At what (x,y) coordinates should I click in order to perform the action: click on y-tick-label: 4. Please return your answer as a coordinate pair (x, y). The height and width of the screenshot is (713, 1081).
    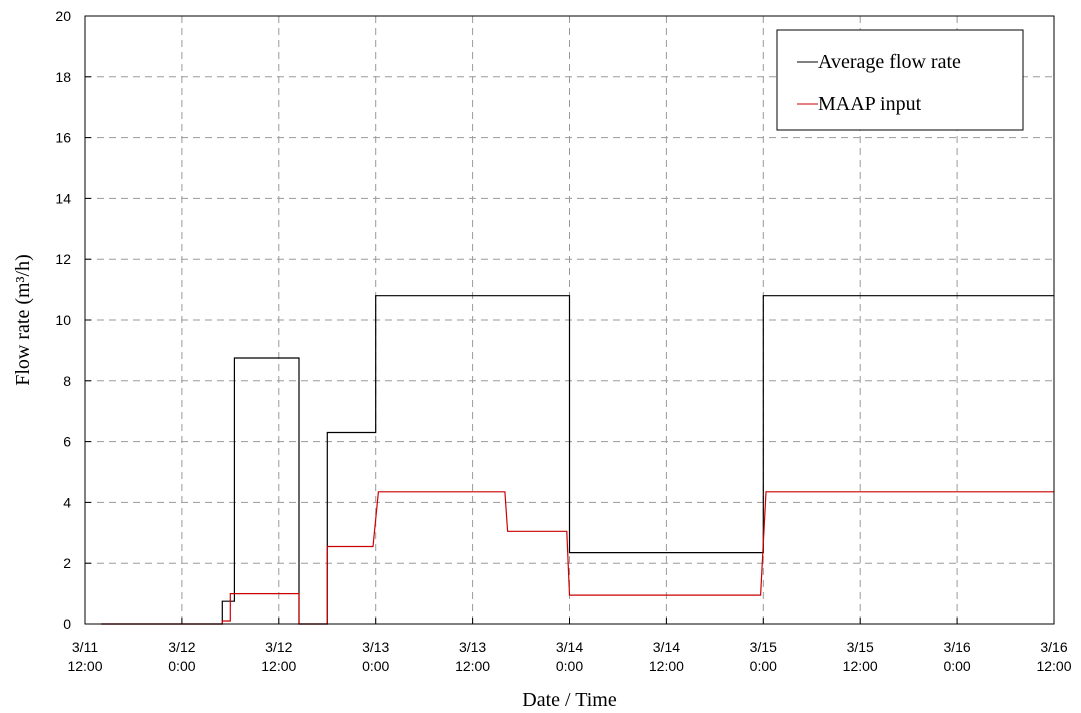
    Looking at the image, I should click on (67, 502).